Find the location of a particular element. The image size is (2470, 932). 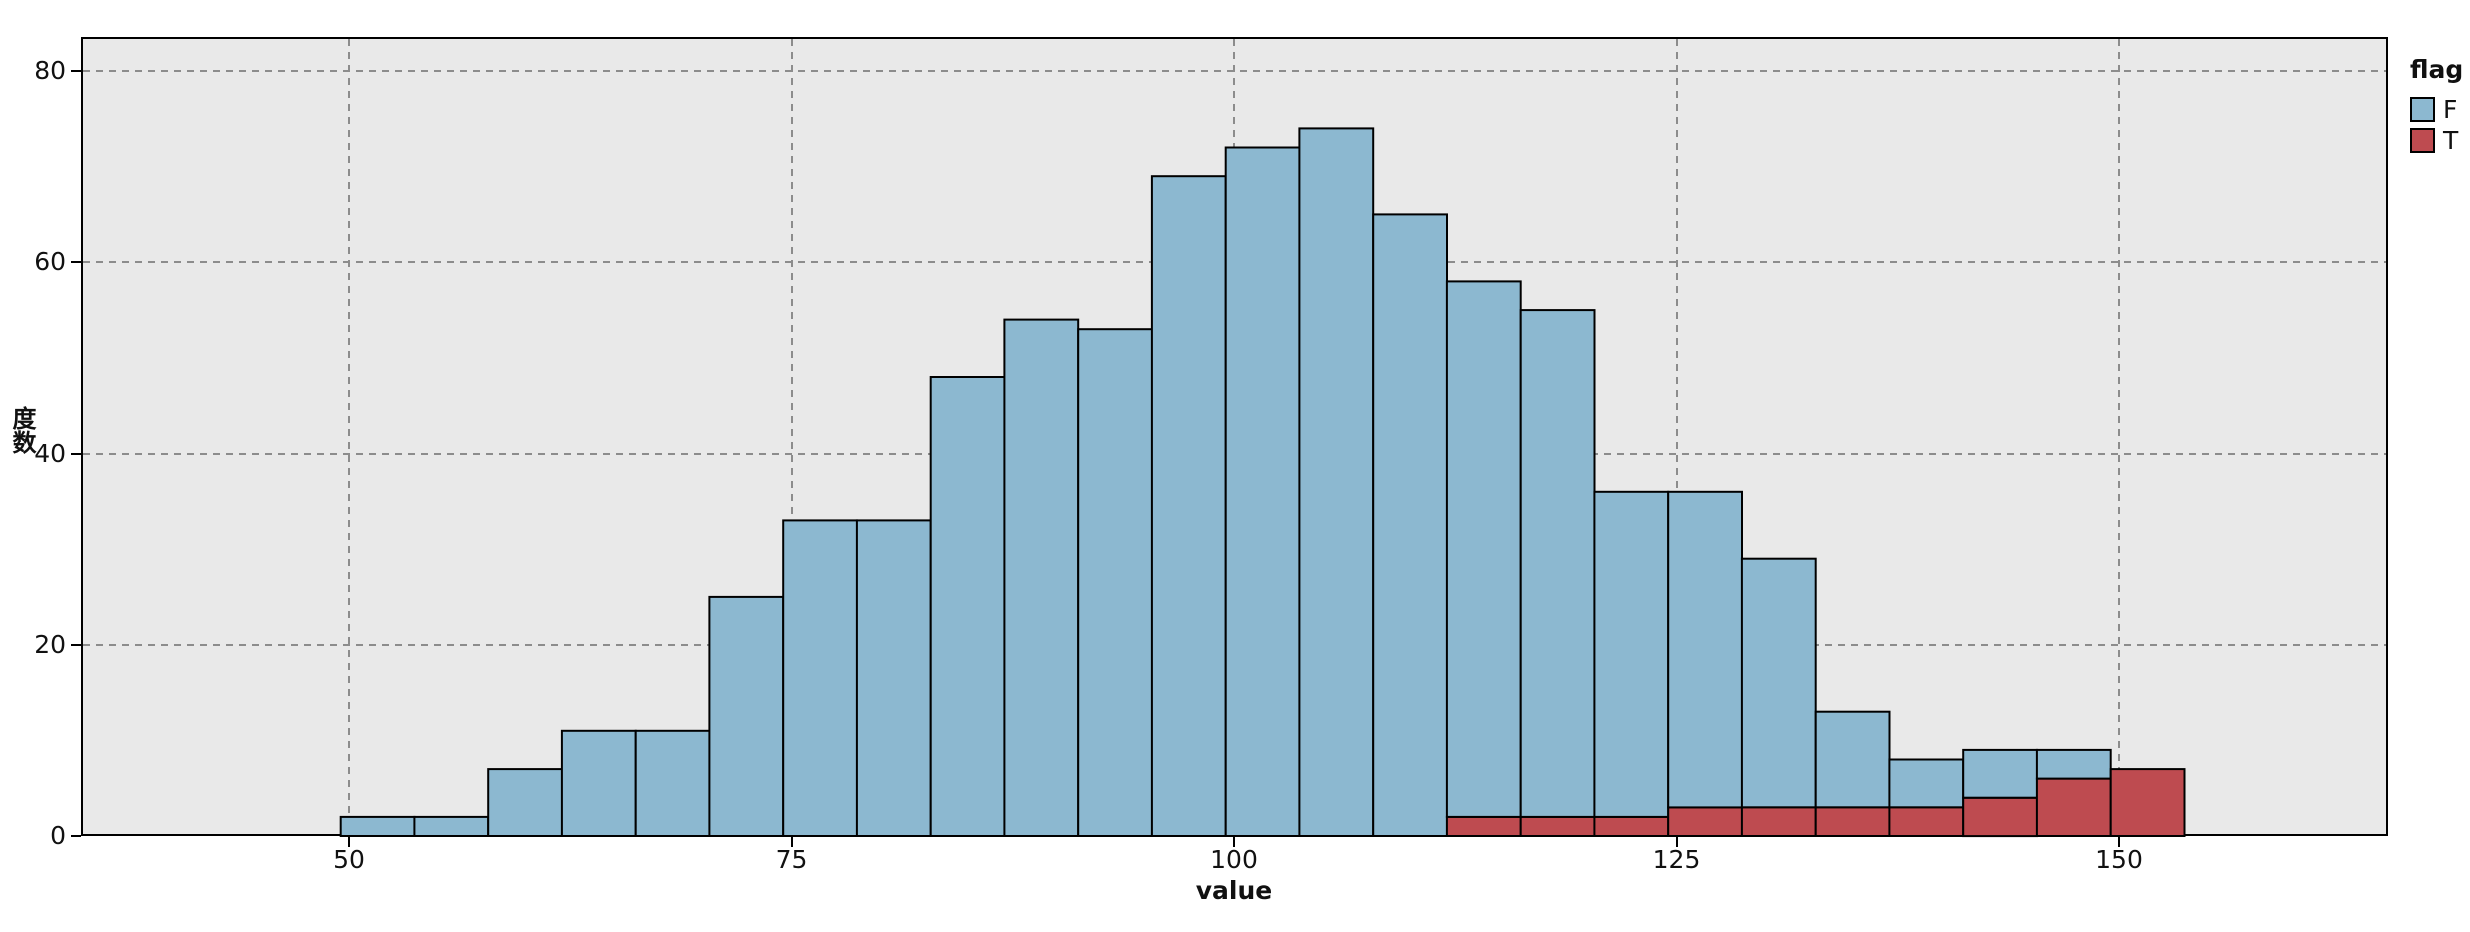

x-tick-label-100: 100 is located at coordinates (1234, 859).